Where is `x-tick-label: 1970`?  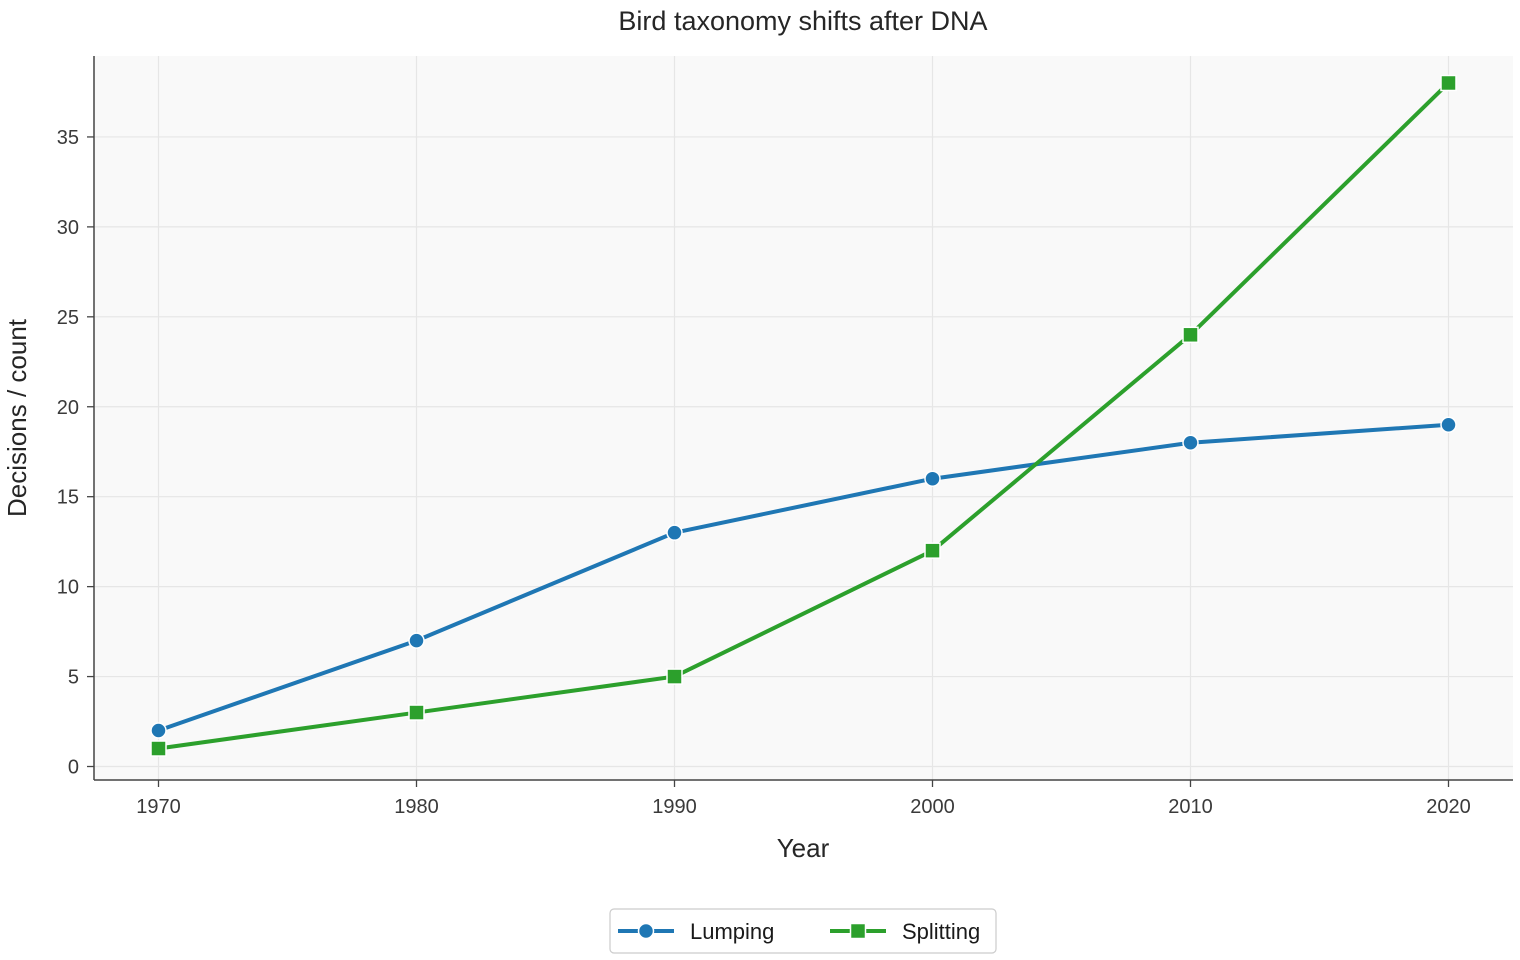
x-tick-label: 1970 is located at coordinates (158, 807).